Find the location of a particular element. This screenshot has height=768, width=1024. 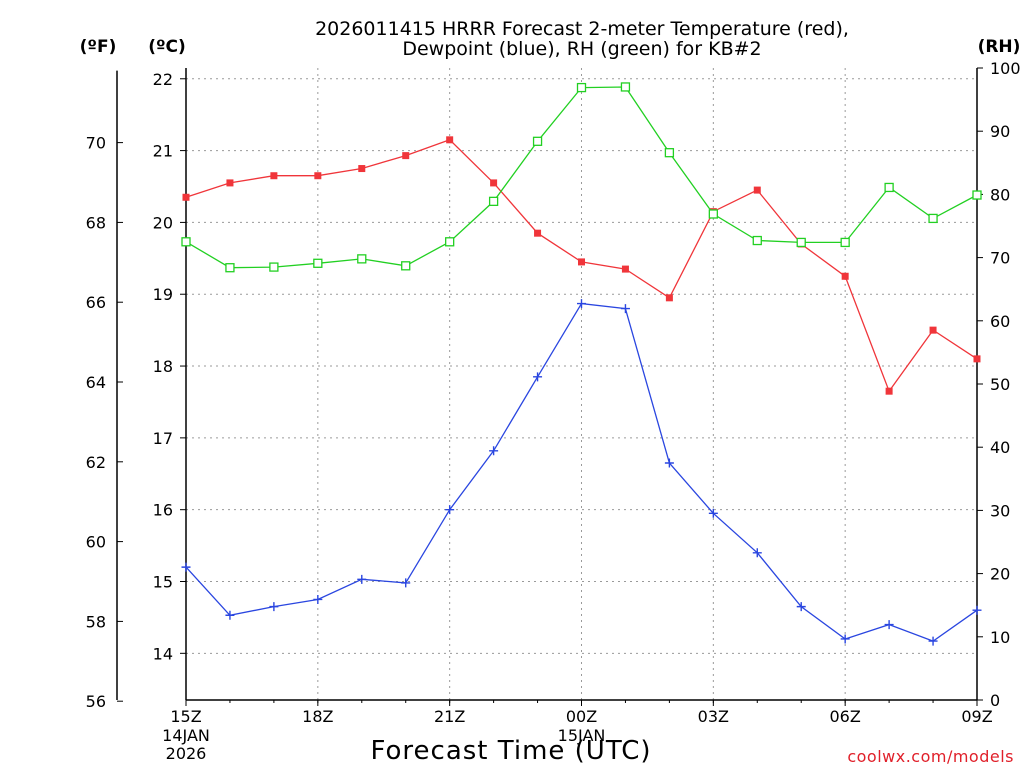

celsius-tick-label-21: 21 is located at coordinates (163, 151).